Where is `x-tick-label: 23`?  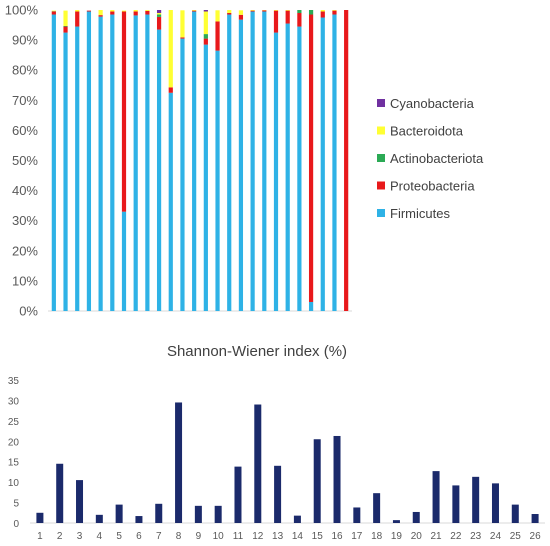
x-tick-label: 23 is located at coordinates (476, 536).